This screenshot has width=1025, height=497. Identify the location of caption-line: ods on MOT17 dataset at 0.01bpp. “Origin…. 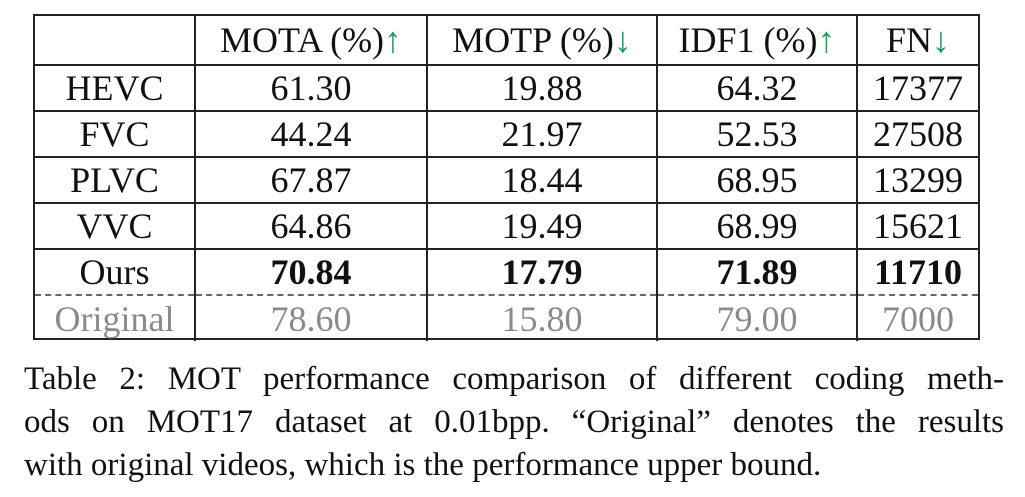
(514, 422).